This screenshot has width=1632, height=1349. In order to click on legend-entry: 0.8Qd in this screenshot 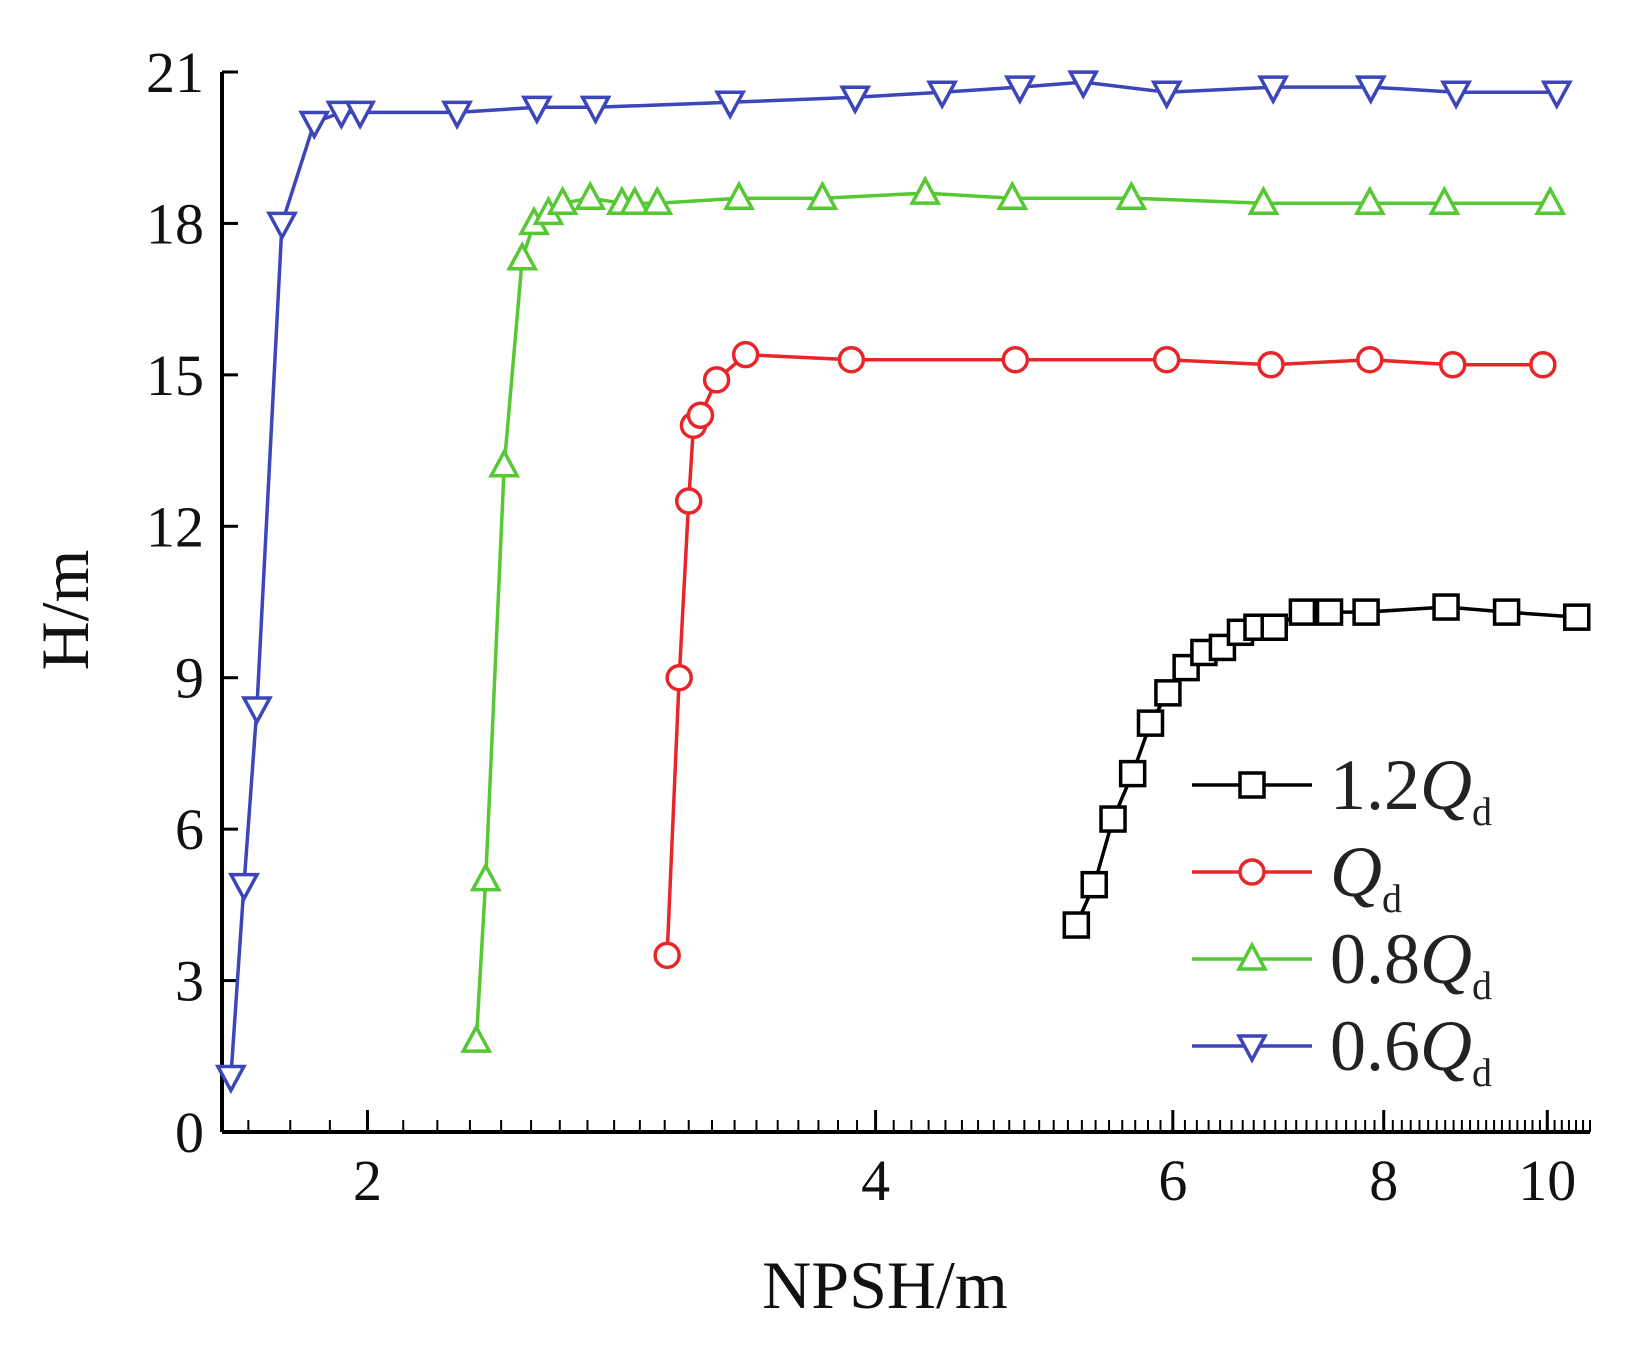, I will do `click(1342, 963)`.